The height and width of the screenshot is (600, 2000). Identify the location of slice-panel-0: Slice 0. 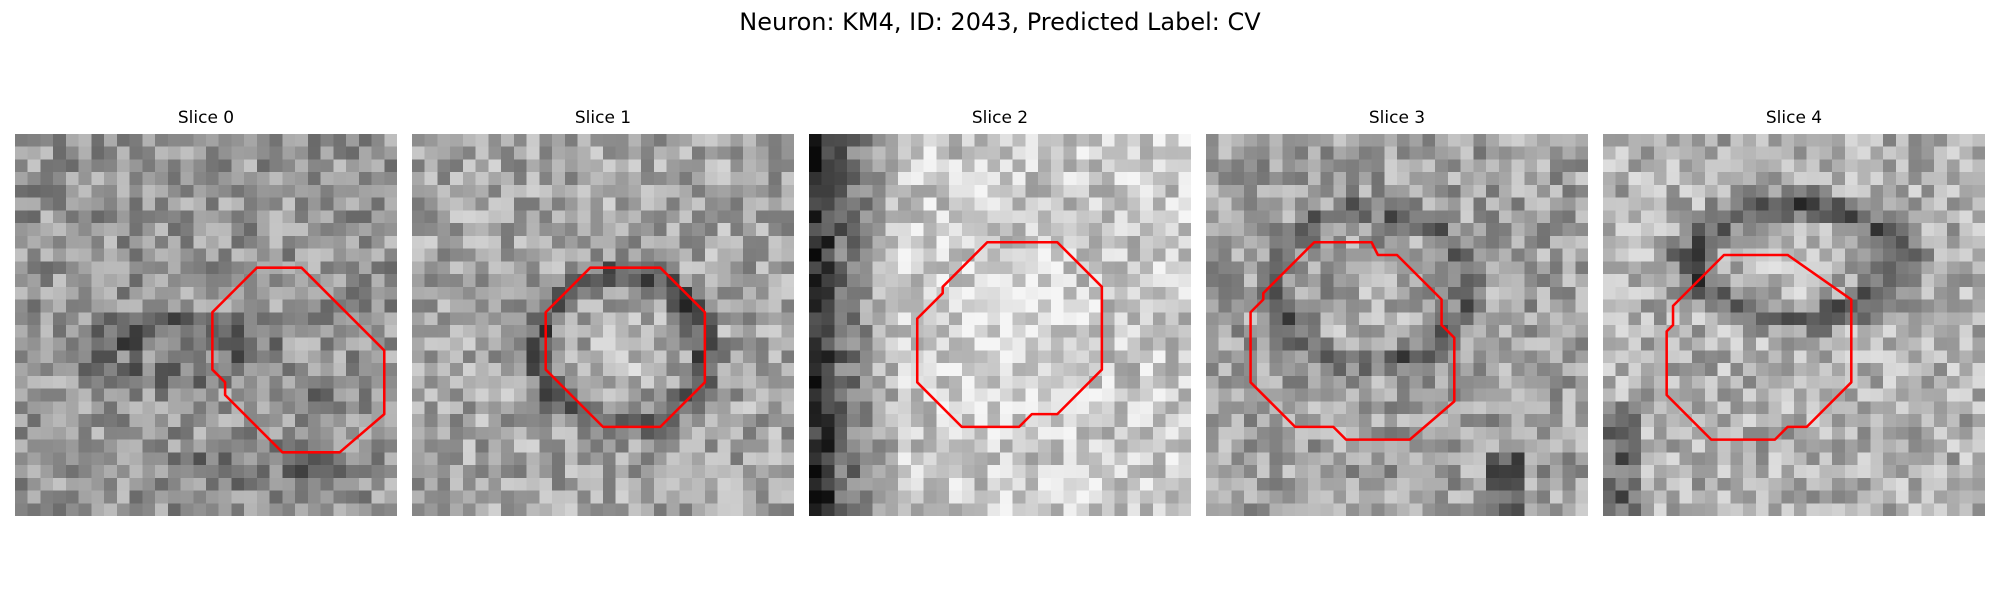
(206, 311).